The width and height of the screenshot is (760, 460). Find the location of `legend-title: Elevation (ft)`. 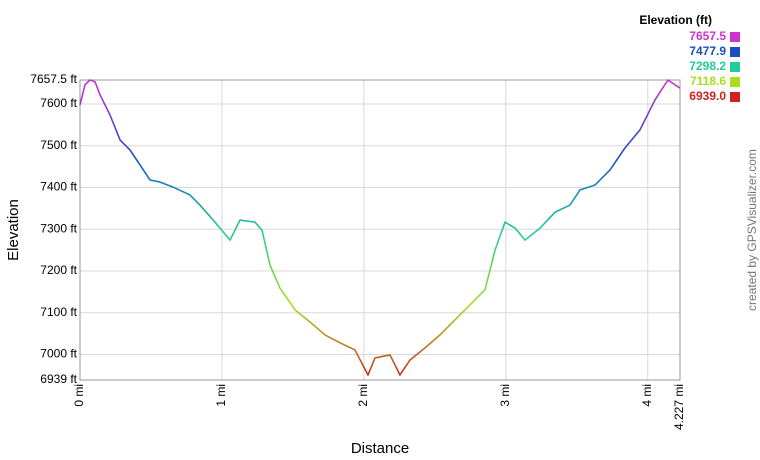

legend-title: Elevation (ft) is located at coordinates (675, 20).